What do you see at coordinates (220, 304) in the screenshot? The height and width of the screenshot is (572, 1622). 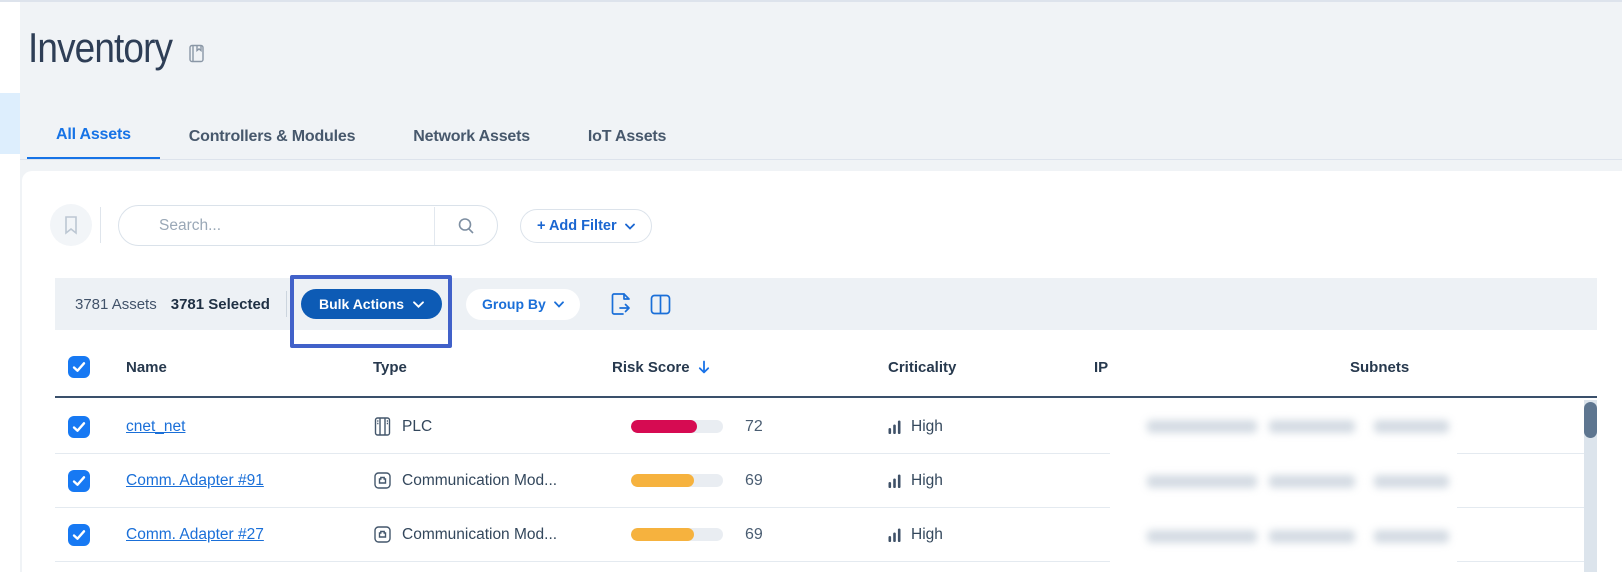 I see `selected-count: 3781 Selected` at bounding box center [220, 304].